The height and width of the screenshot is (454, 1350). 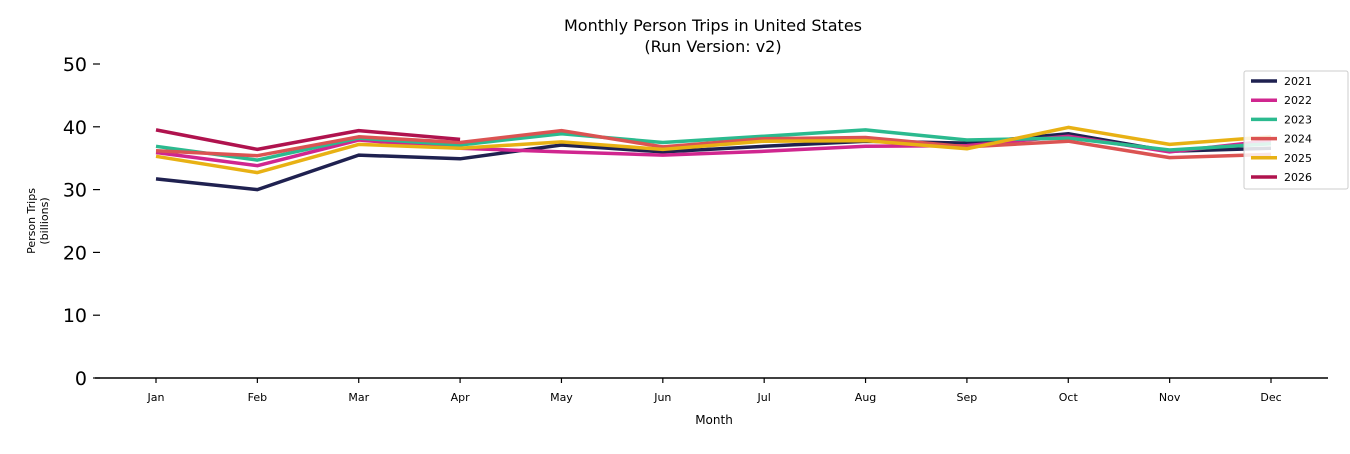 What do you see at coordinates (865, 397) in the screenshot?
I see `x-tick-label: Aug` at bounding box center [865, 397].